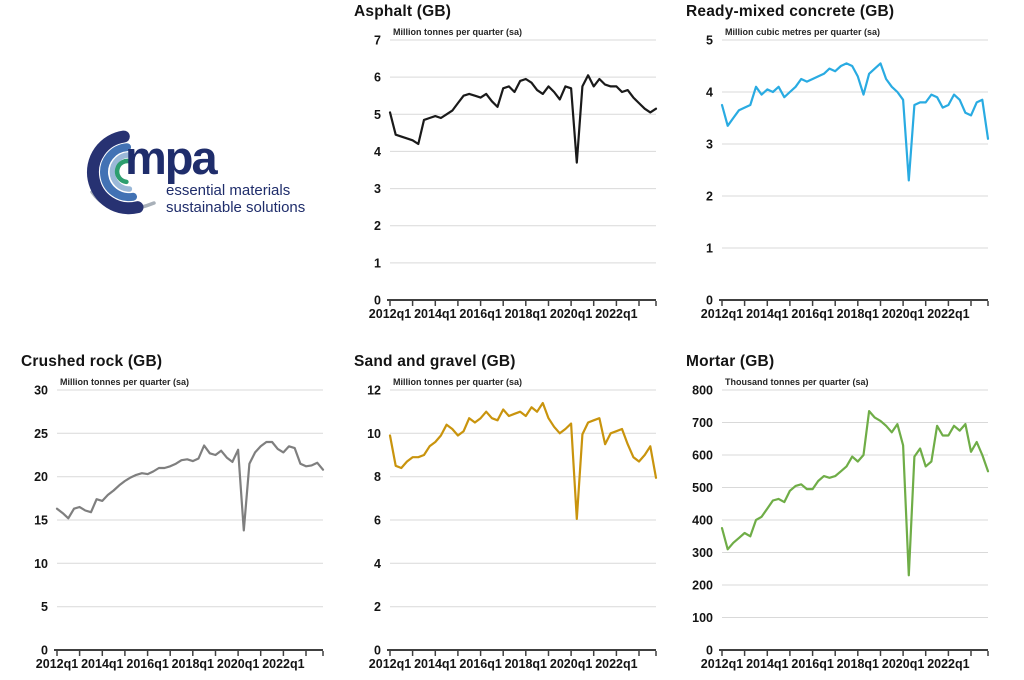 Image resolution: width=1024 pixels, height=680 pixels. I want to click on logo-tagline-line1: essential materials, so click(228, 190).